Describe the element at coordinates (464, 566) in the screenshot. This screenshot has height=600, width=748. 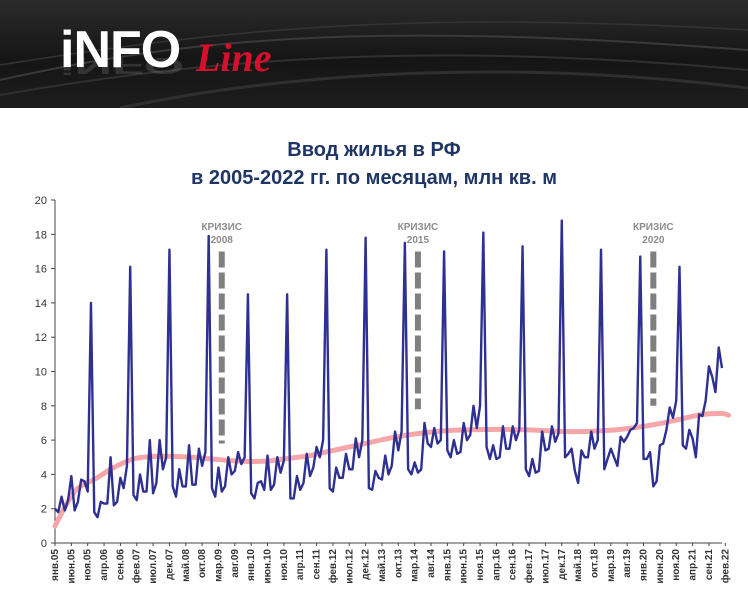
I see `x-tick-label: июн.15` at that location.